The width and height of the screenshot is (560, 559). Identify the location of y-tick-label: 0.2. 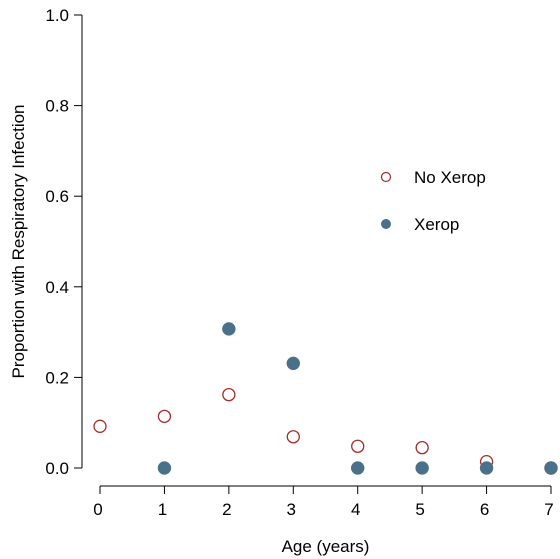
(57, 377).